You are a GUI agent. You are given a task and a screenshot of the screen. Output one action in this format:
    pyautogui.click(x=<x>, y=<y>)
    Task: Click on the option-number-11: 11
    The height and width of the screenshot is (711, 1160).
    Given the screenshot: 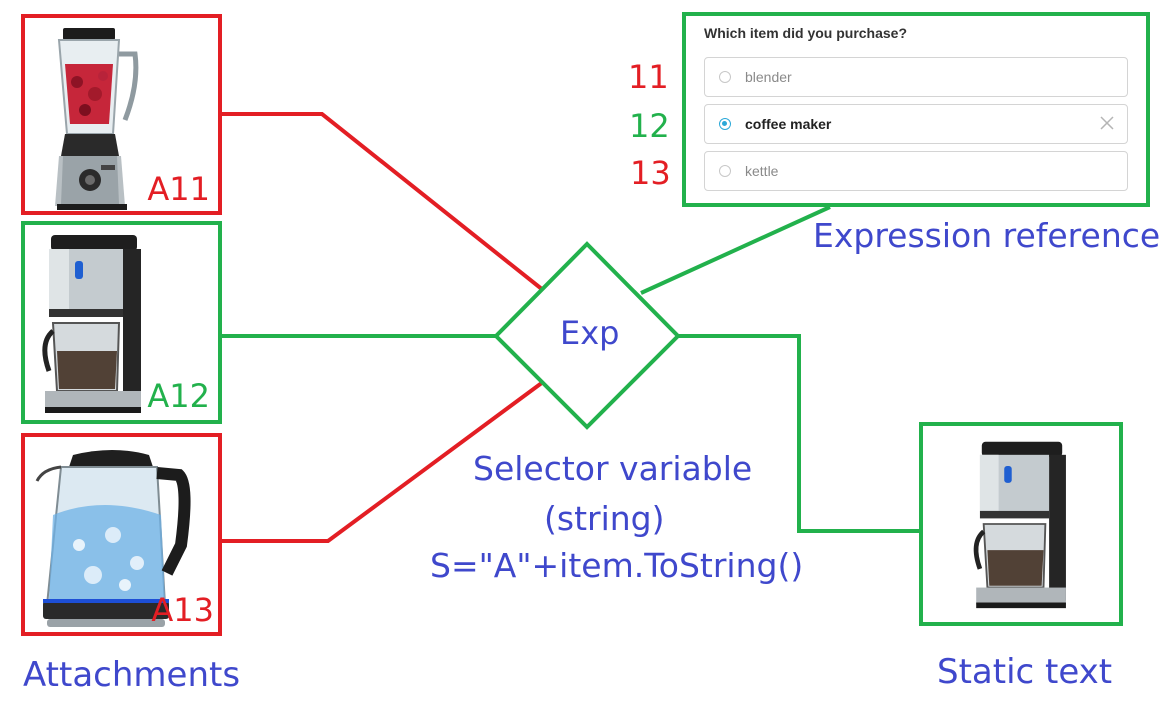 What is the action you would take?
    pyautogui.click(x=648, y=77)
    